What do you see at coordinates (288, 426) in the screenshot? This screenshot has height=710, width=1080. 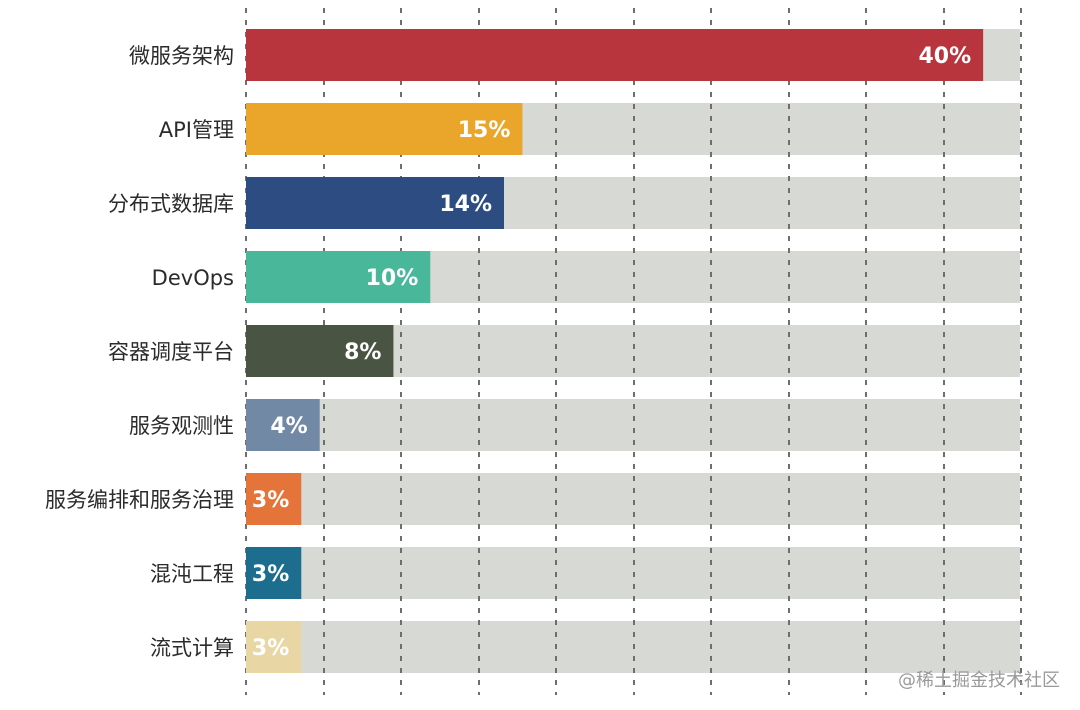 I see `value-label: 4%` at bounding box center [288, 426].